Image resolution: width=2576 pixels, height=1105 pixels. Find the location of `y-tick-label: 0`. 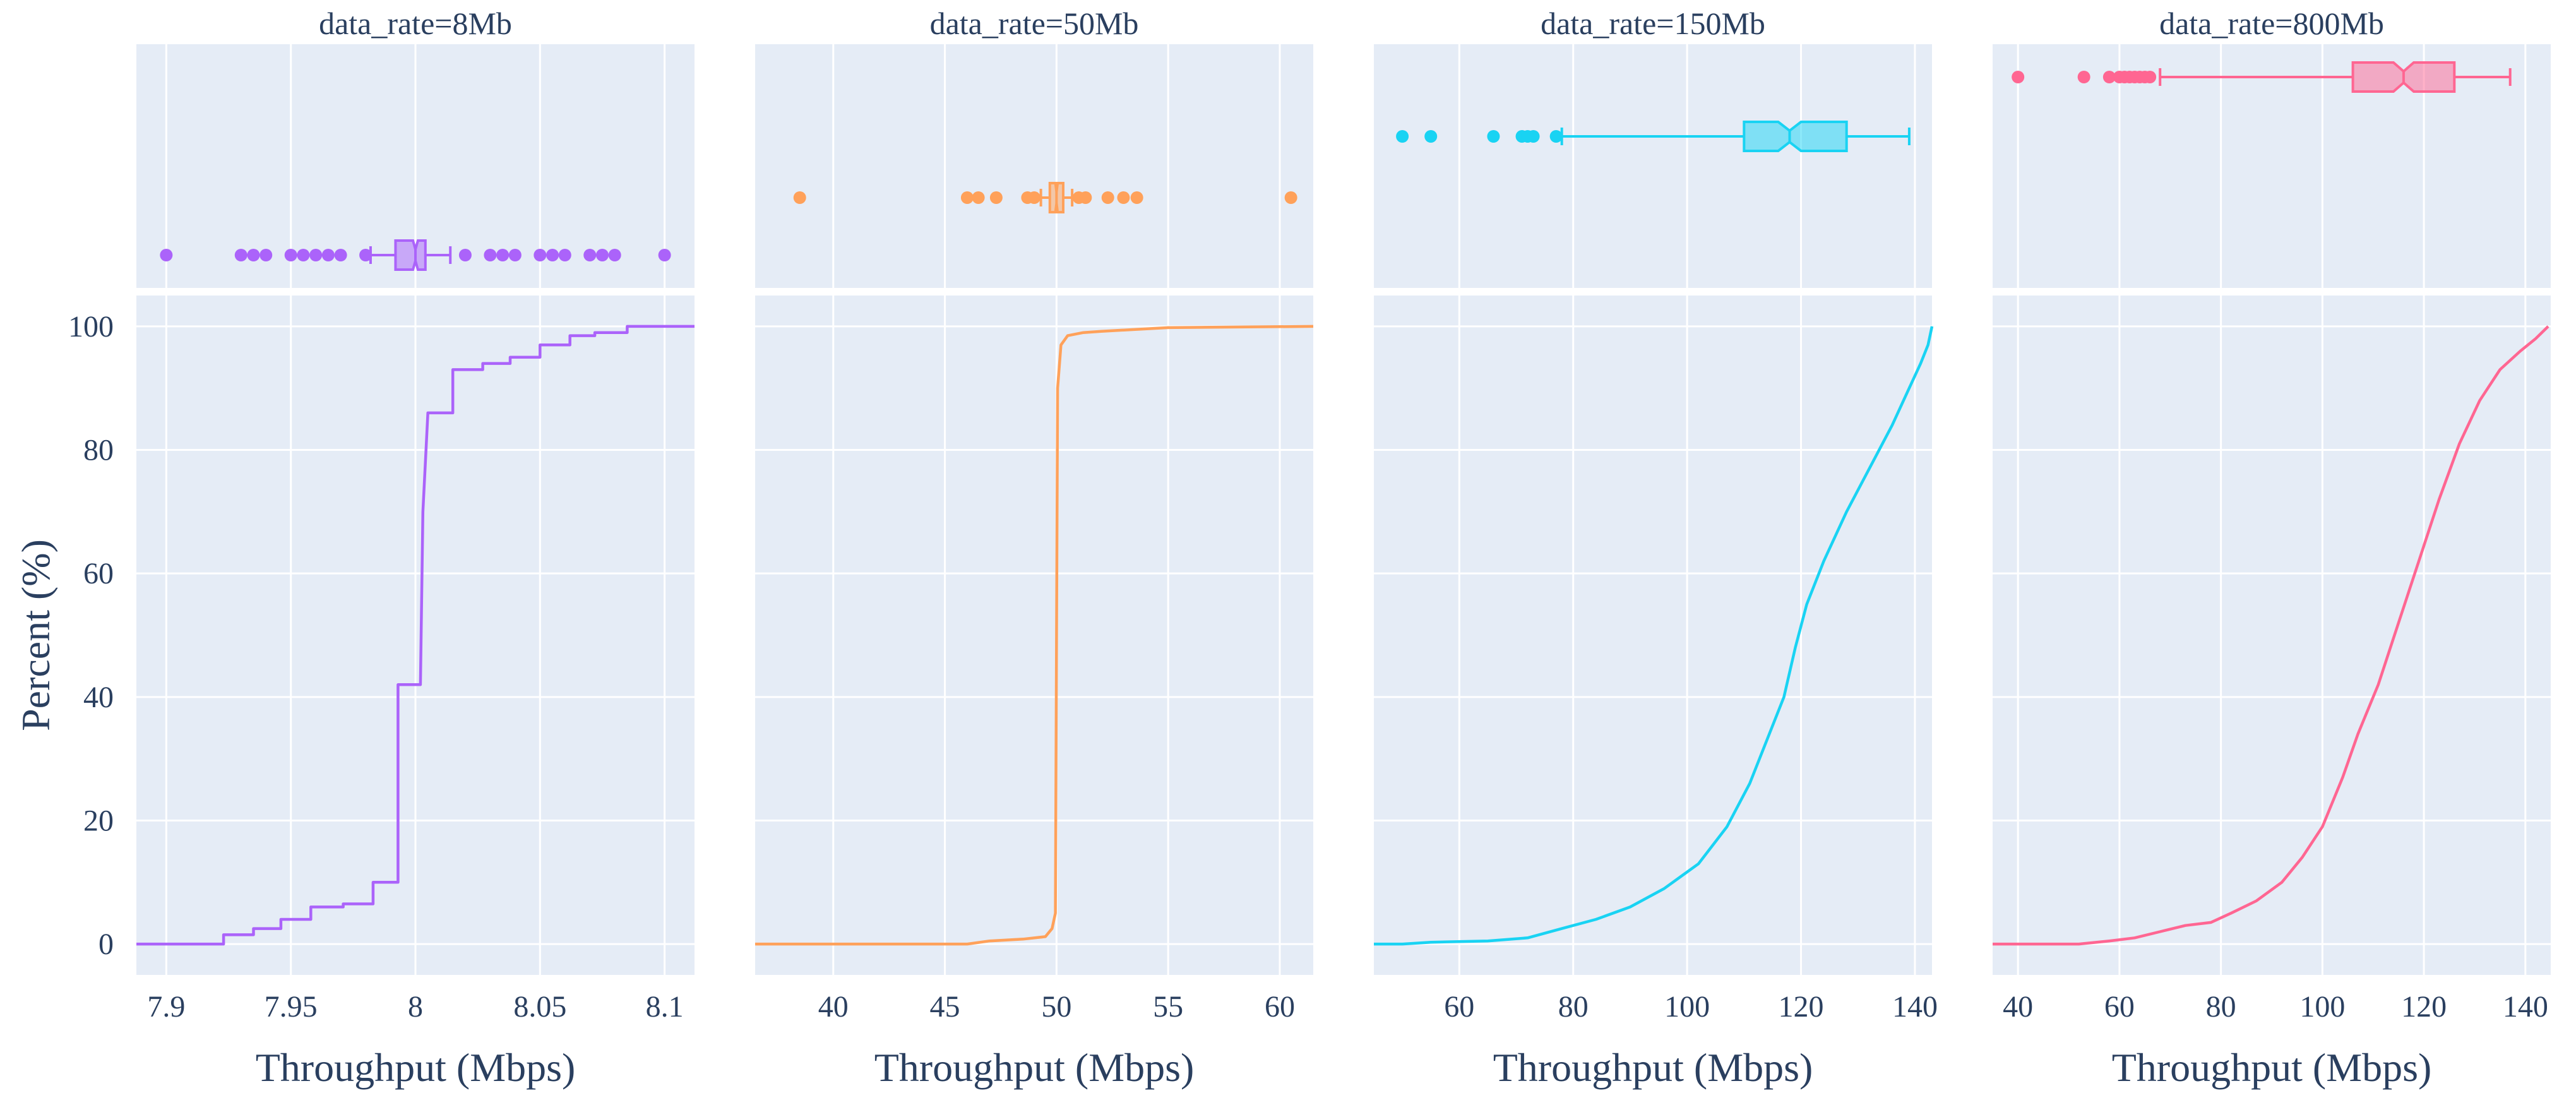

y-tick-label: 0 is located at coordinates (106, 944).